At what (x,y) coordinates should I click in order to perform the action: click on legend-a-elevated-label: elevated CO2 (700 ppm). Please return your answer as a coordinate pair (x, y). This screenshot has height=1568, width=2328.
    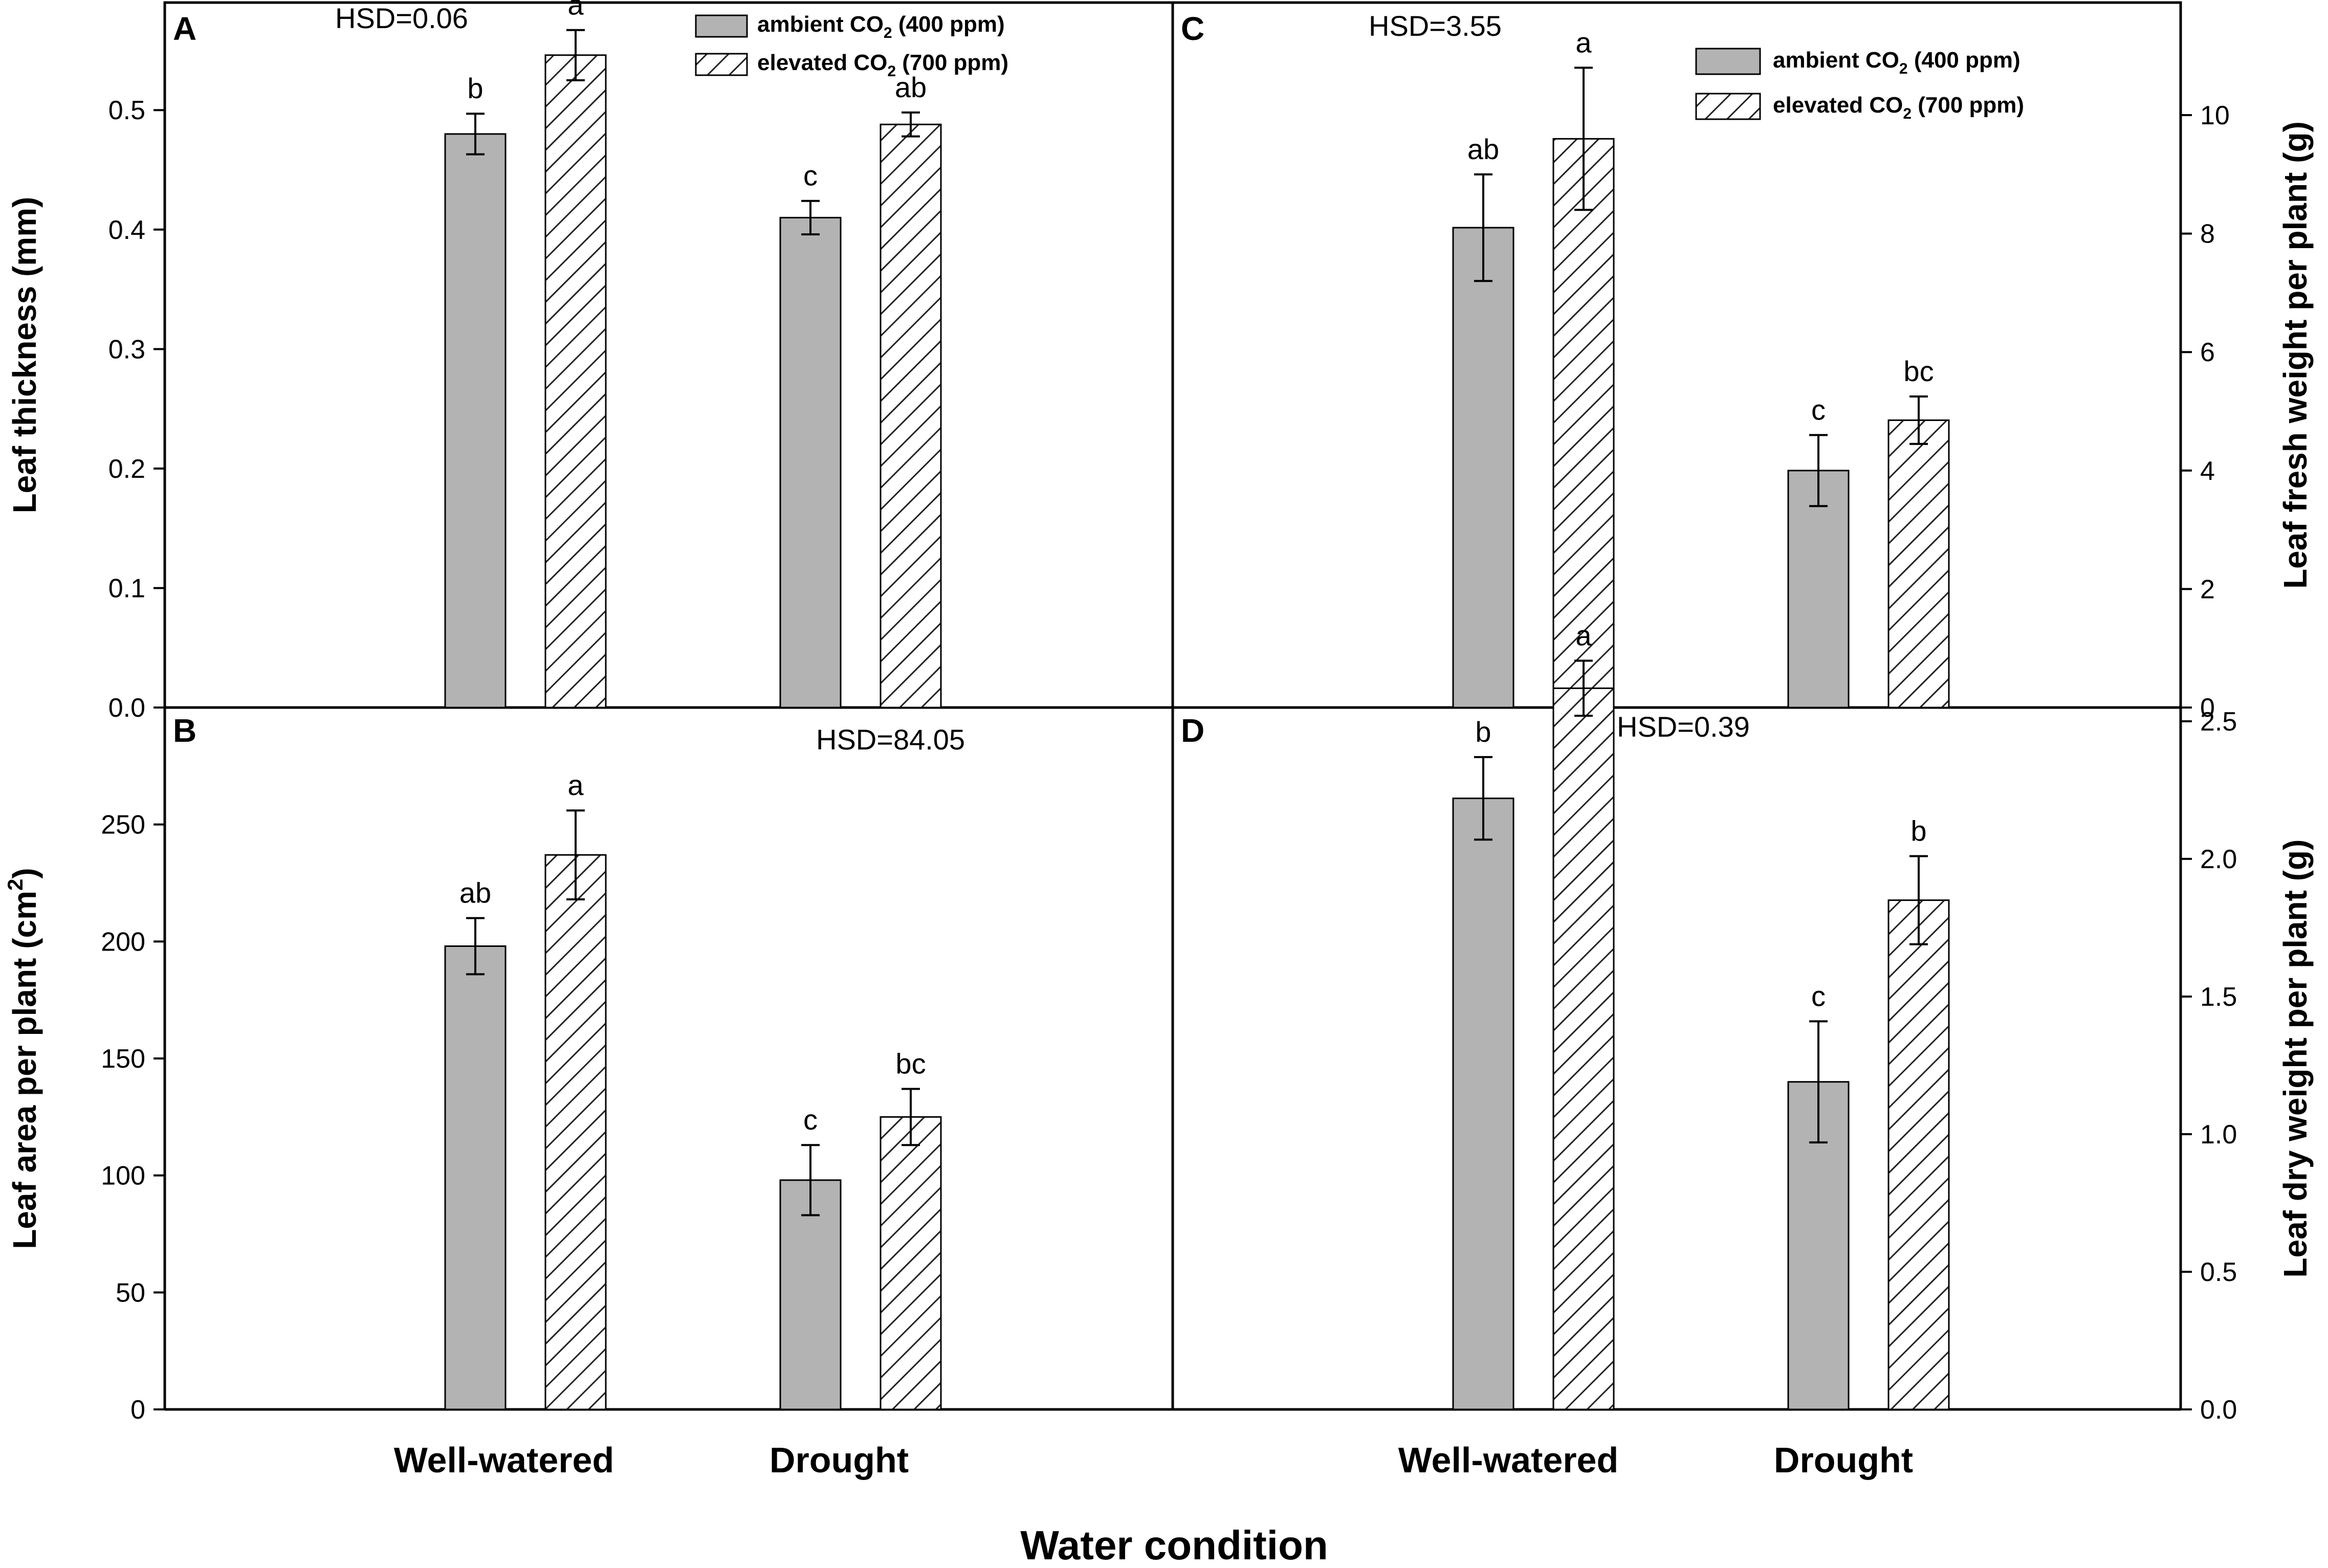
    Looking at the image, I should click on (882, 65).